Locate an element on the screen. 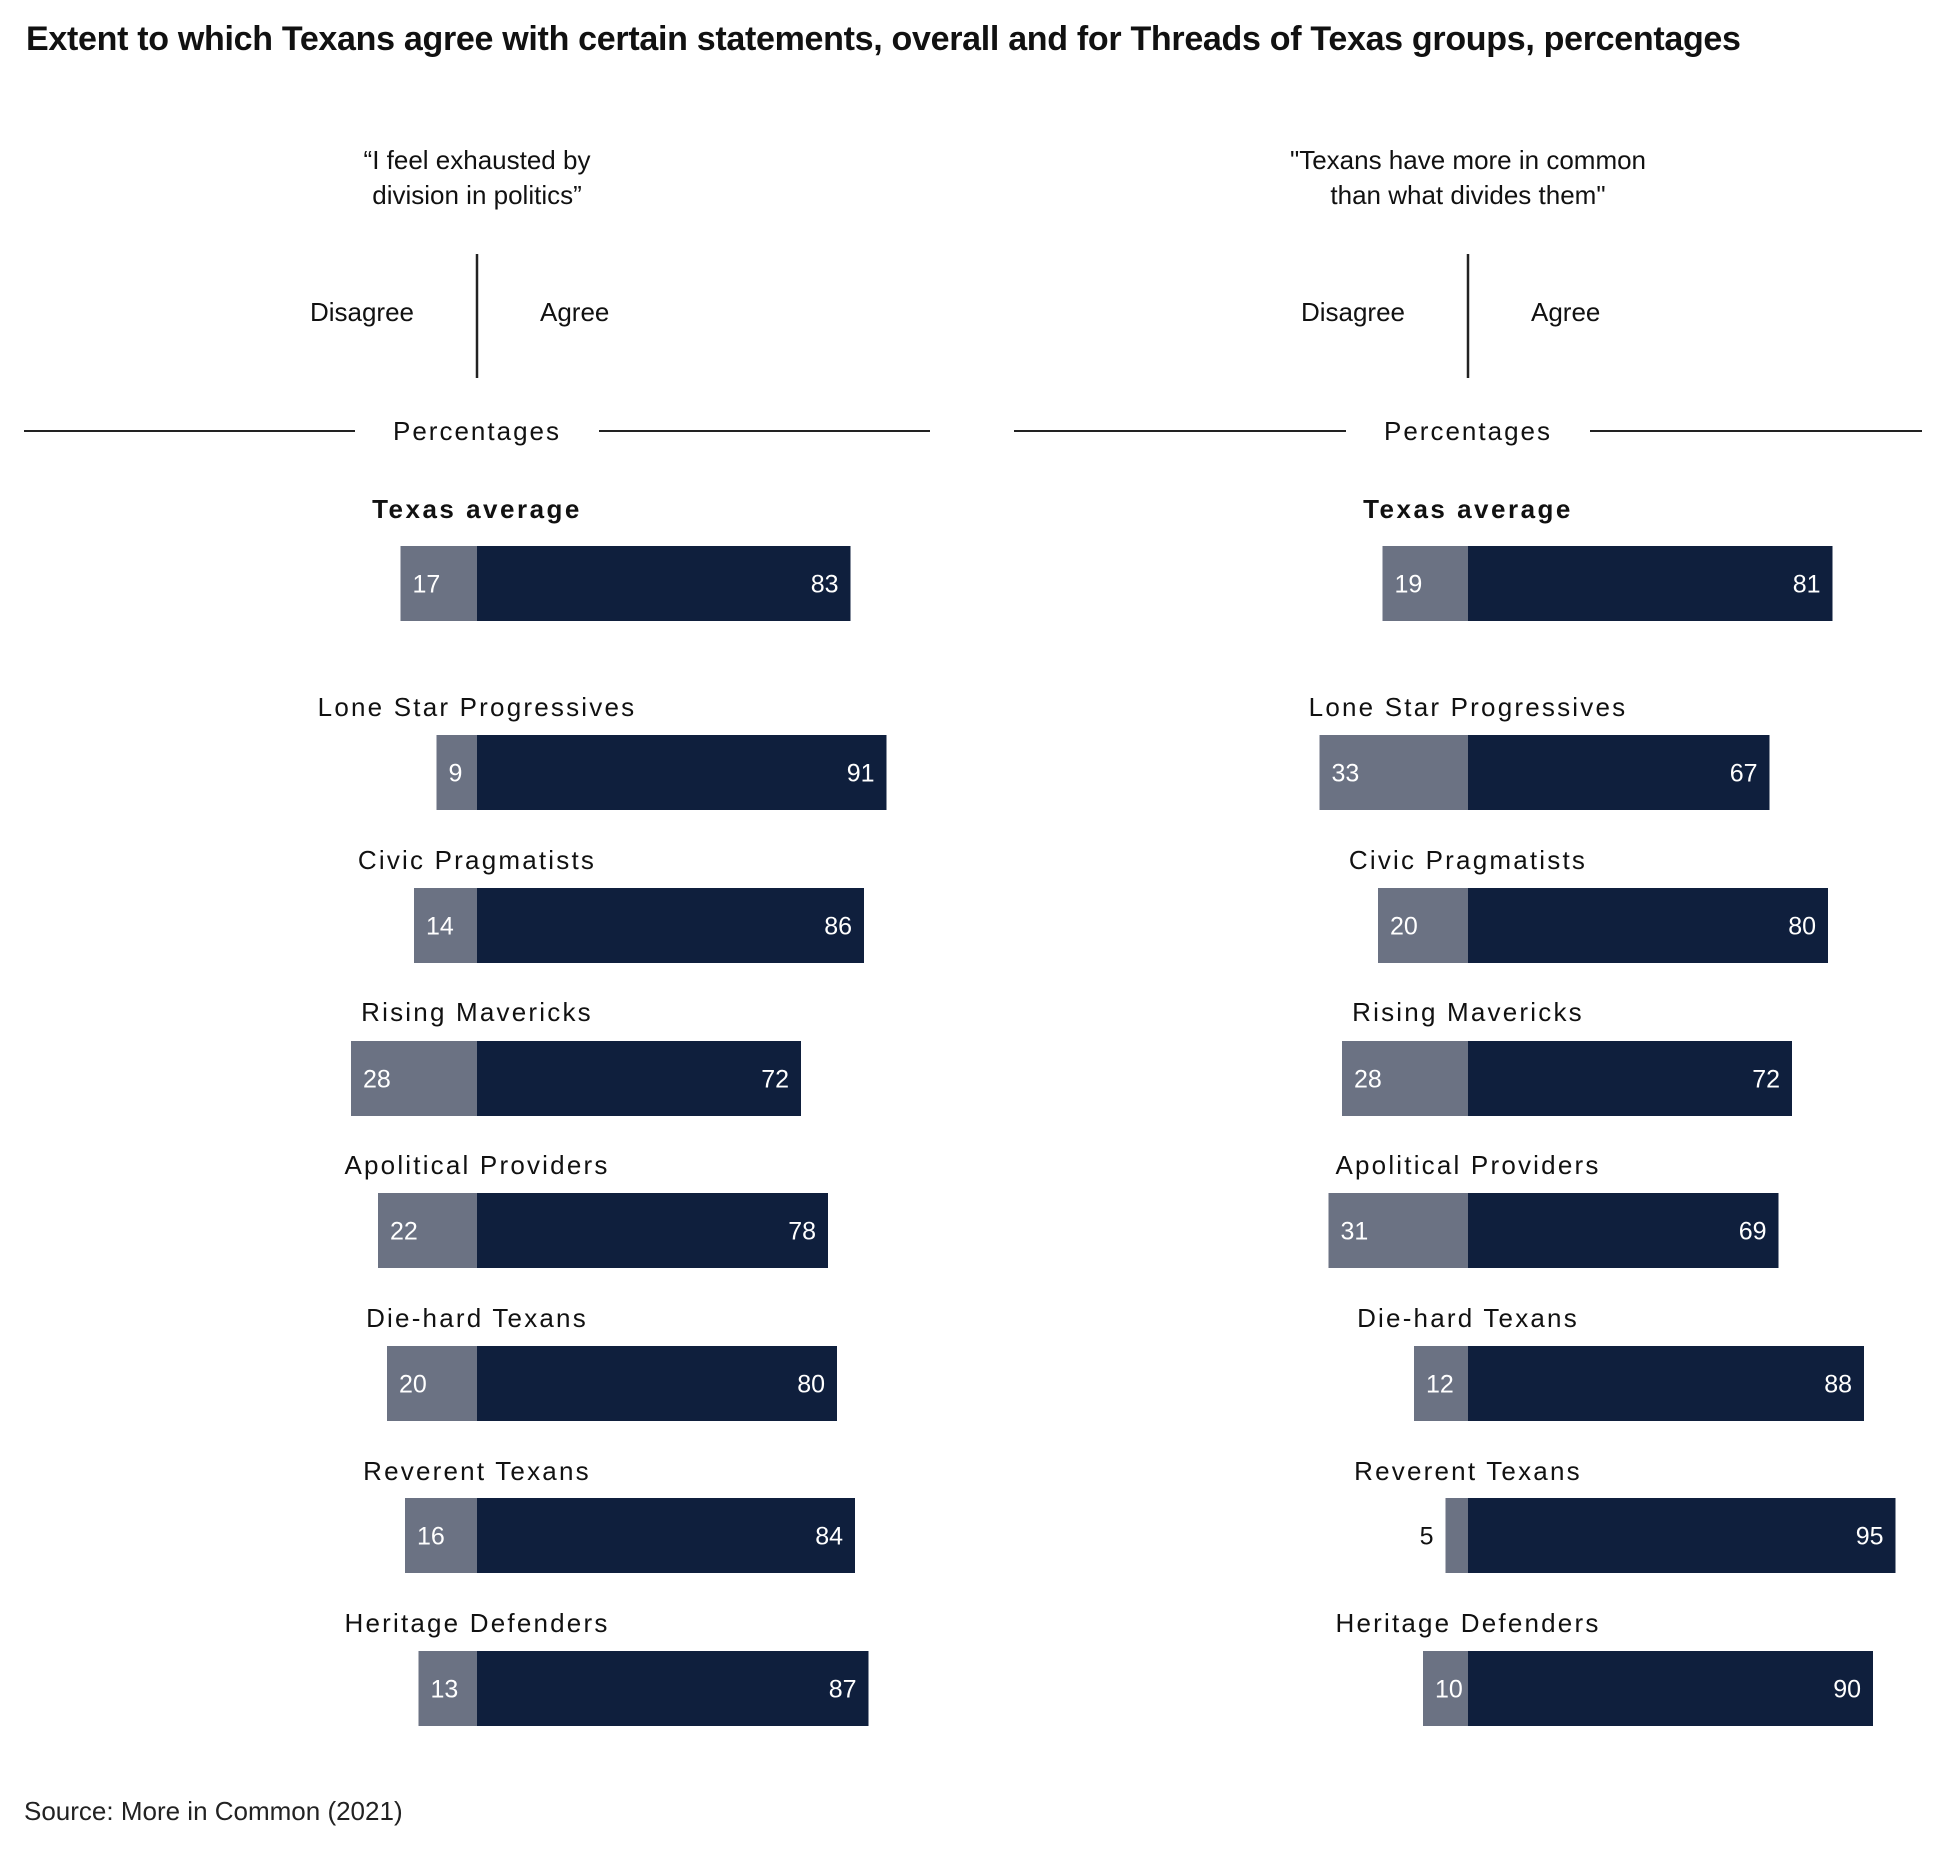 The image size is (1934, 1854). data-label-disagree: 5 is located at coordinates (1427, 1537).